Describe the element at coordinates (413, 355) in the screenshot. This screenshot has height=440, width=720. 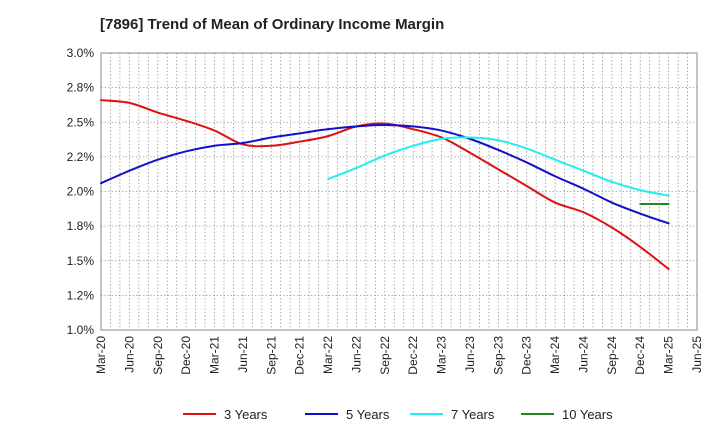
I see `x-tick-label: Dec-22` at that location.